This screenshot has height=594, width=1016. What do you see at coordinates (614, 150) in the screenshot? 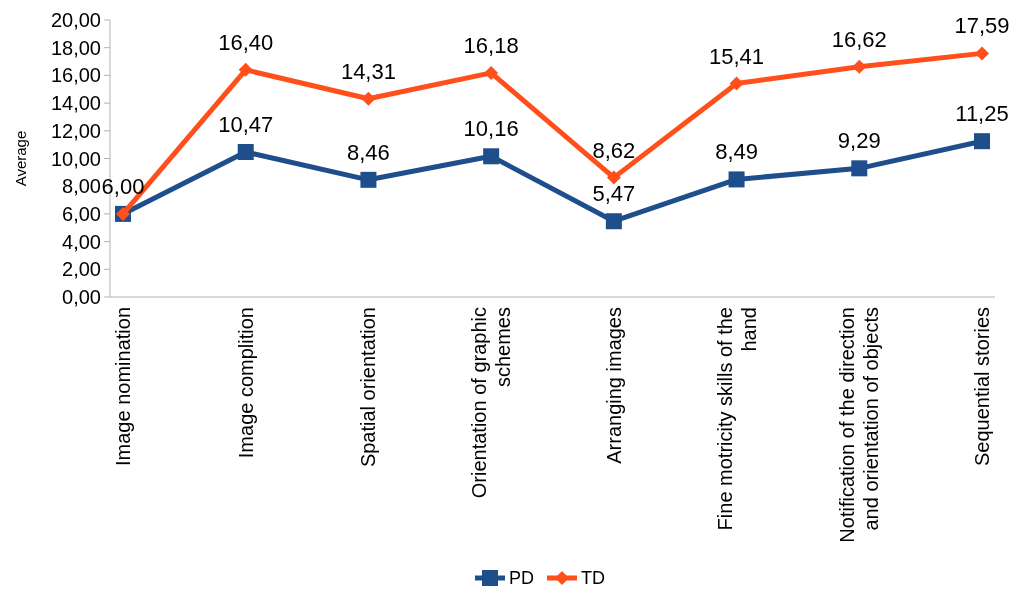
I see `data-label: 8,62` at bounding box center [614, 150].